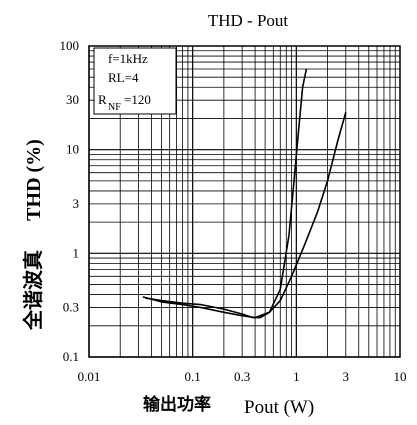 The height and width of the screenshot is (425, 417). What do you see at coordinates (102, 99) in the screenshot?
I see `annotation-resistor: R` at bounding box center [102, 99].